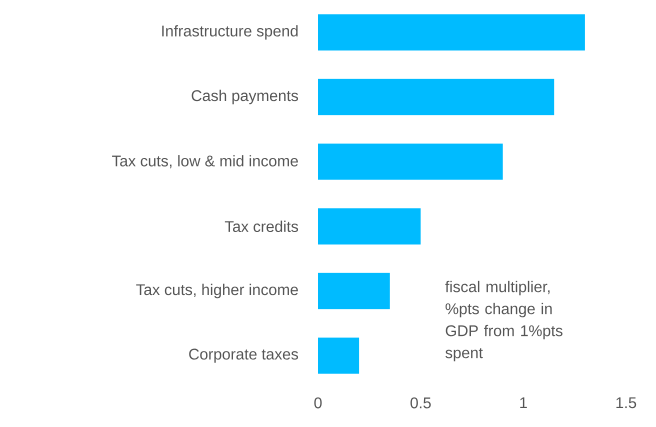 Image resolution: width=656 pixels, height=427 pixels. I want to click on y-tick-label: Corporate taxes, so click(243, 355).